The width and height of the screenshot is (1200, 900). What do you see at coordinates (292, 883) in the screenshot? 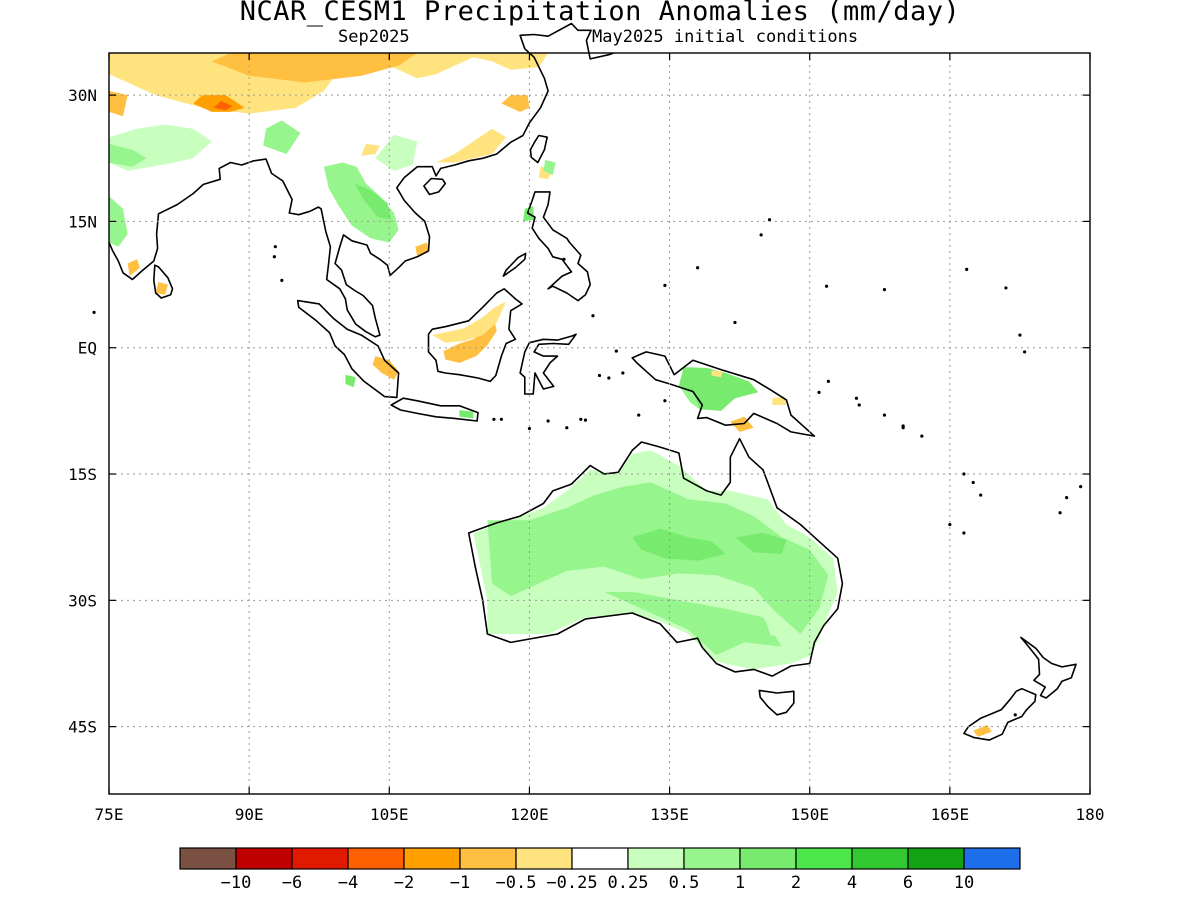
I see `colorbar-label: −6` at bounding box center [292, 883].